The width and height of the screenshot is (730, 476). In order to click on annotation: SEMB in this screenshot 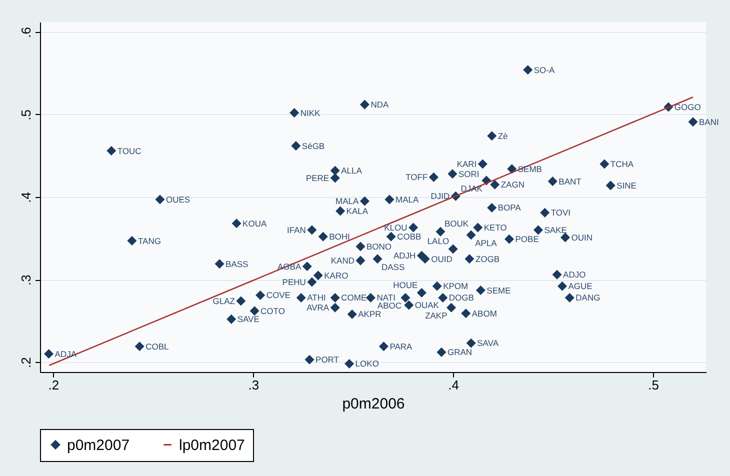, I will do `click(530, 169)`.